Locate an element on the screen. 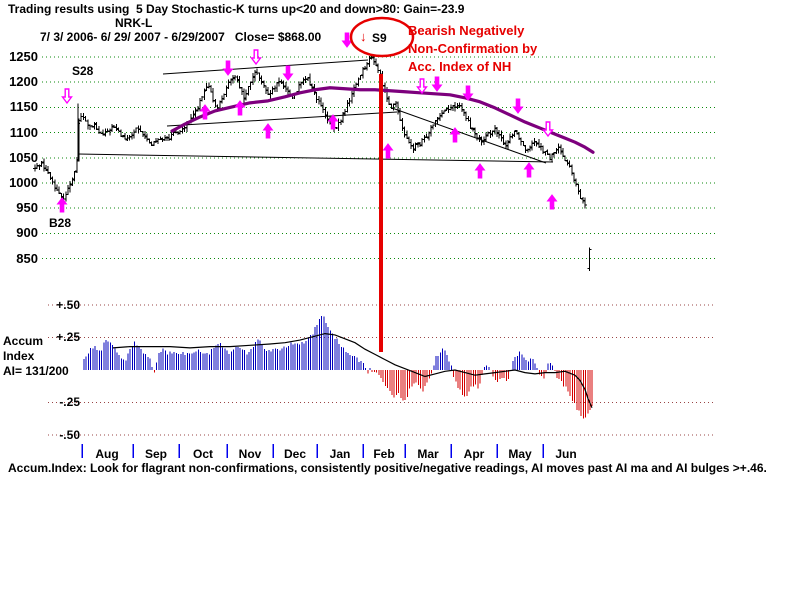 The height and width of the screenshot is (600, 800). ai-tick-minus50: -.50 is located at coordinates (69, 435).